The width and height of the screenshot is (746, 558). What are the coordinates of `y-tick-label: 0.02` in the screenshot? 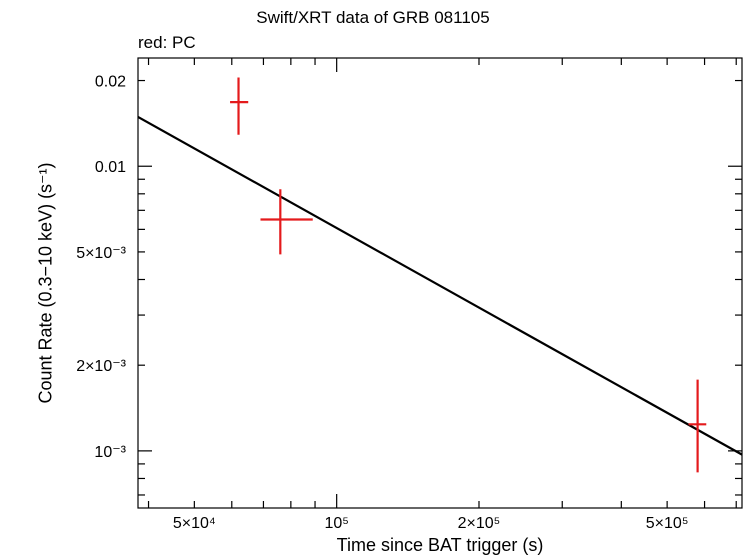 It's located at (110, 82).